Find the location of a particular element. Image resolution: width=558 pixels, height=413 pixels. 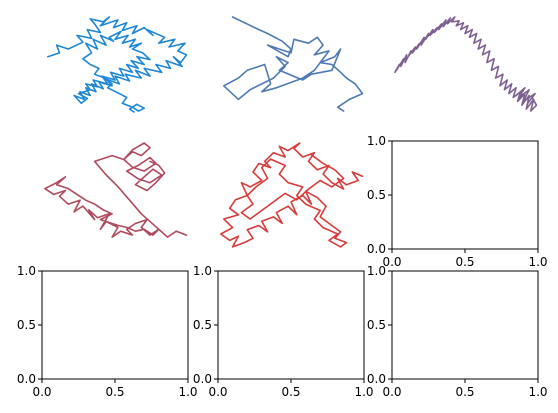

random-walk-line-row2-col1 is located at coordinates (116, 190).